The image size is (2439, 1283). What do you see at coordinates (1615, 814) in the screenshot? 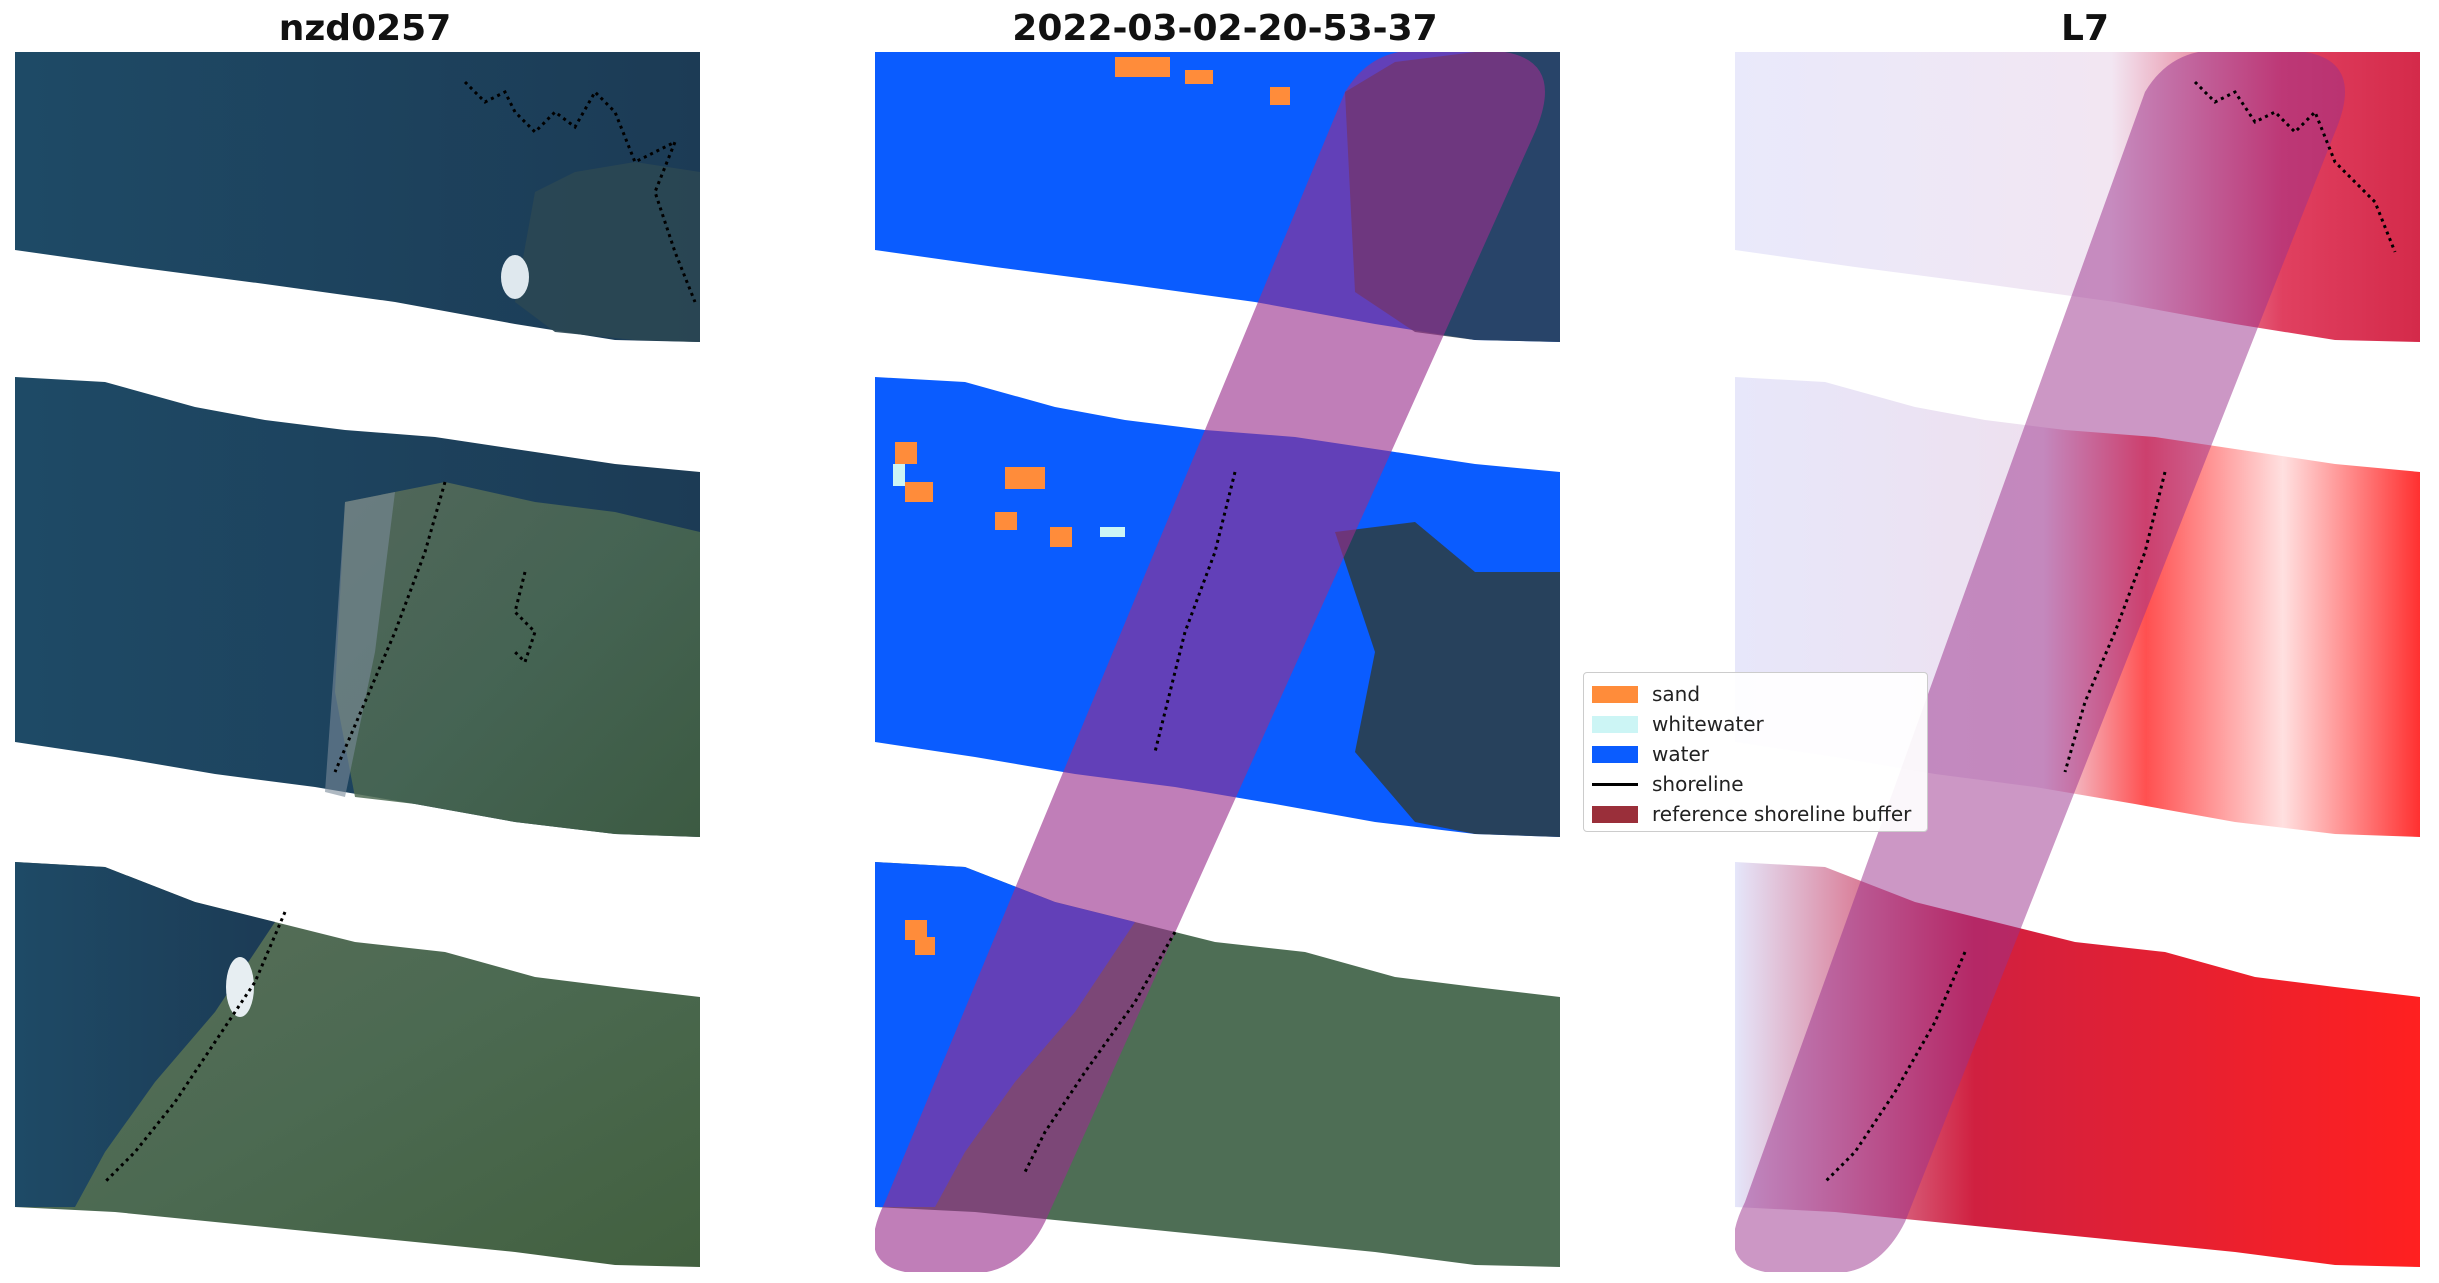
I see `buffer-swatch` at bounding box center [1615, 814].